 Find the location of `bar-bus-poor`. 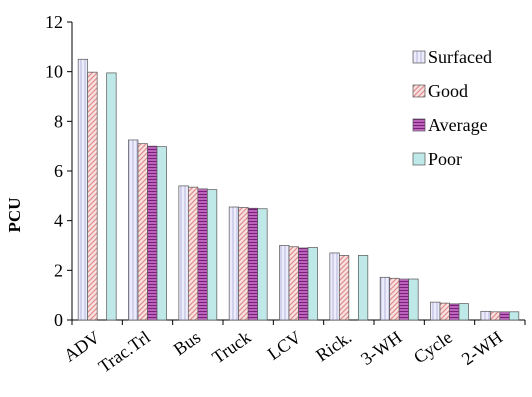

bar-bus-poor is located at coordinates (212, 255).